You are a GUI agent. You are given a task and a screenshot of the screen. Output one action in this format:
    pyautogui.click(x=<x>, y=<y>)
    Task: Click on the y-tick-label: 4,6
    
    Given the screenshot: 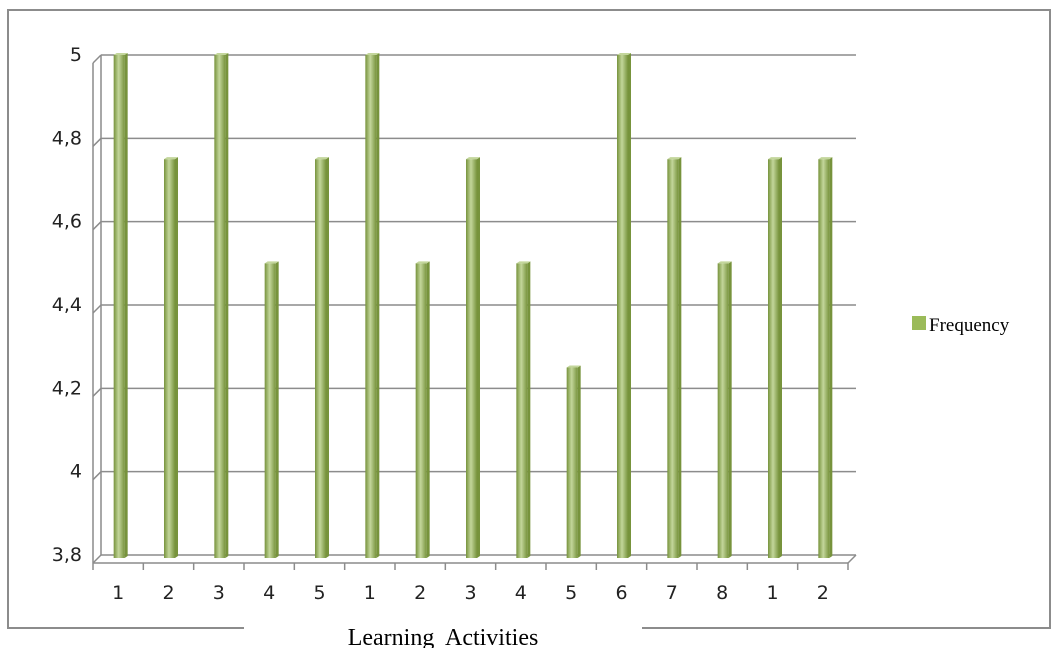 What is the action you would take?
    pyautogui.click(x=67, y=222)
    